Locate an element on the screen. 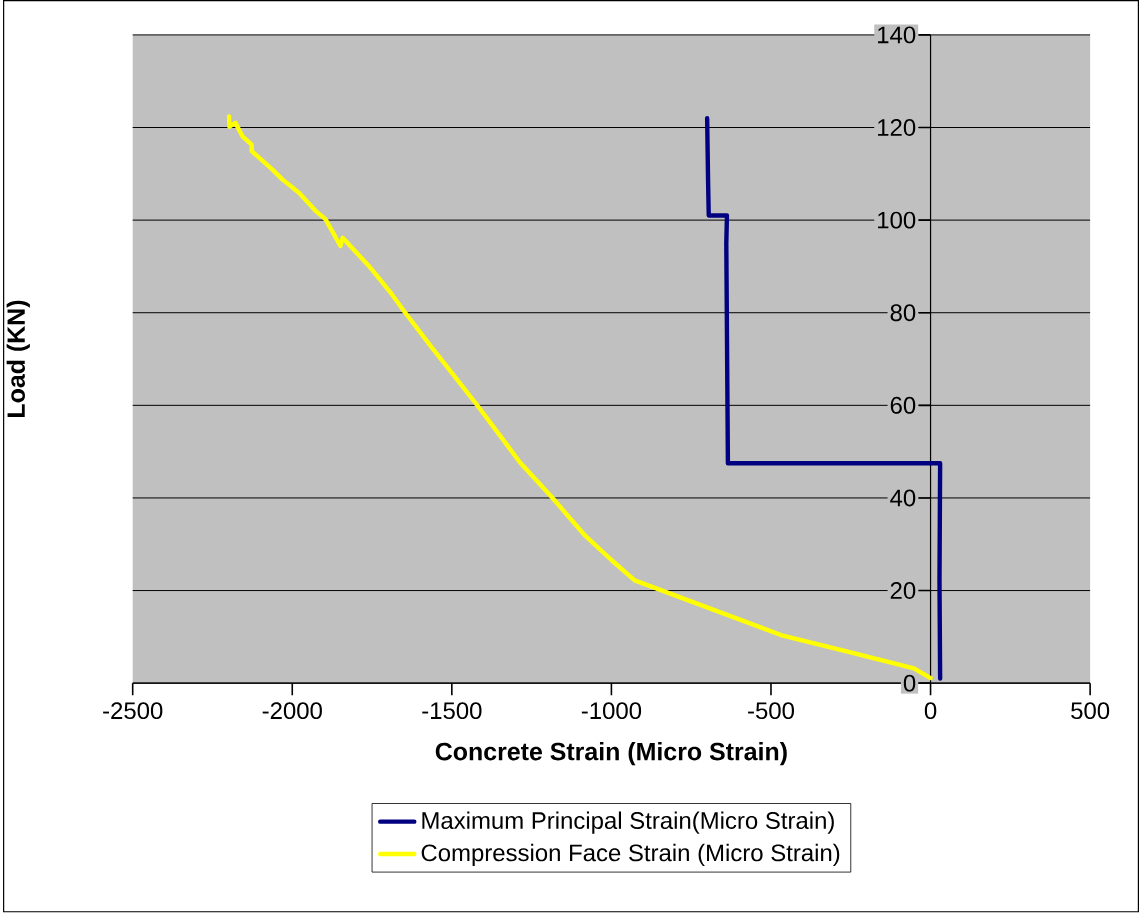  x-tick-label: 500 is located at coordinates (1090, 711).